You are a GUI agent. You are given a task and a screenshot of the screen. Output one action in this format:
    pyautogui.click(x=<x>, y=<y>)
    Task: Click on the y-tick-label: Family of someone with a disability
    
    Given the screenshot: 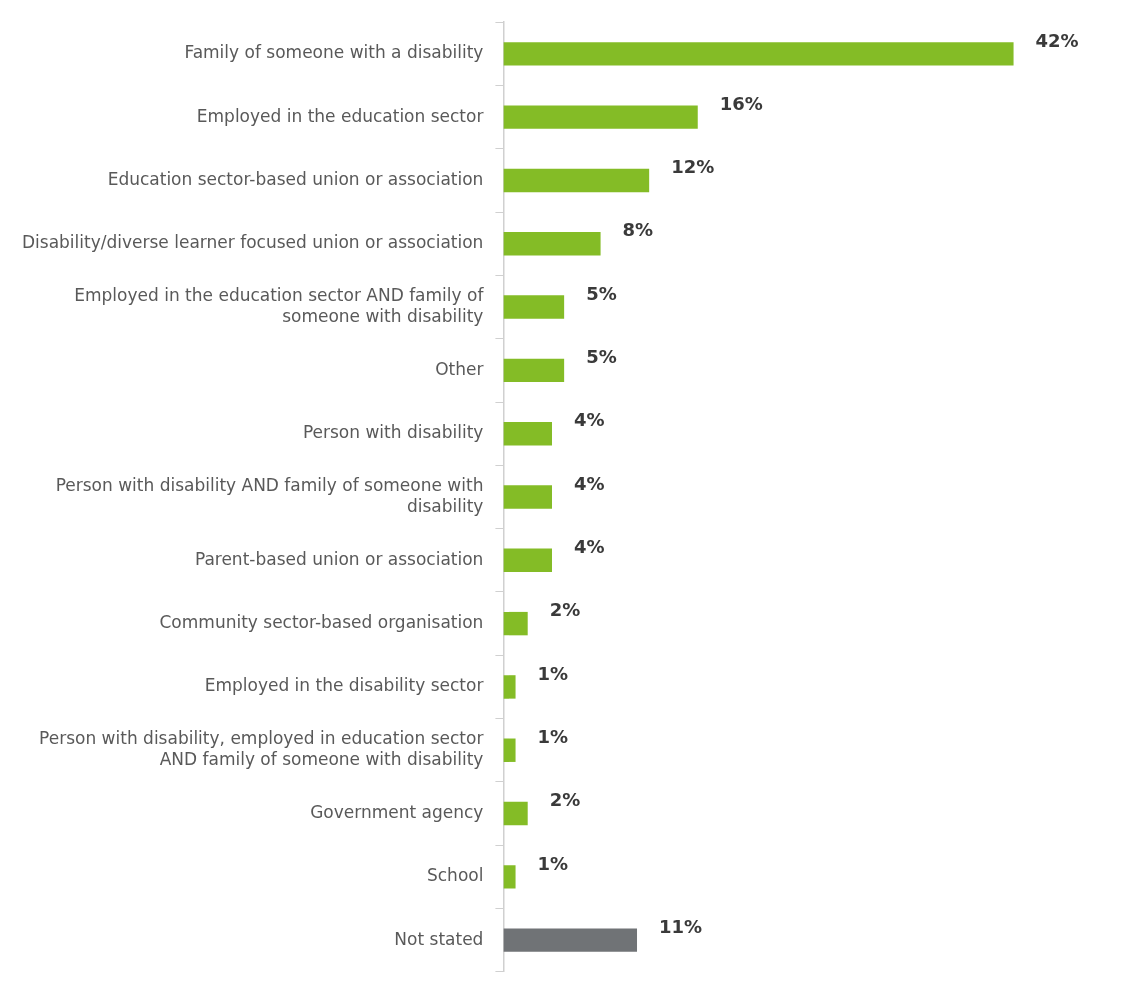 What is the action you would take?
    pyautogui.click(x=334, y=52)
    